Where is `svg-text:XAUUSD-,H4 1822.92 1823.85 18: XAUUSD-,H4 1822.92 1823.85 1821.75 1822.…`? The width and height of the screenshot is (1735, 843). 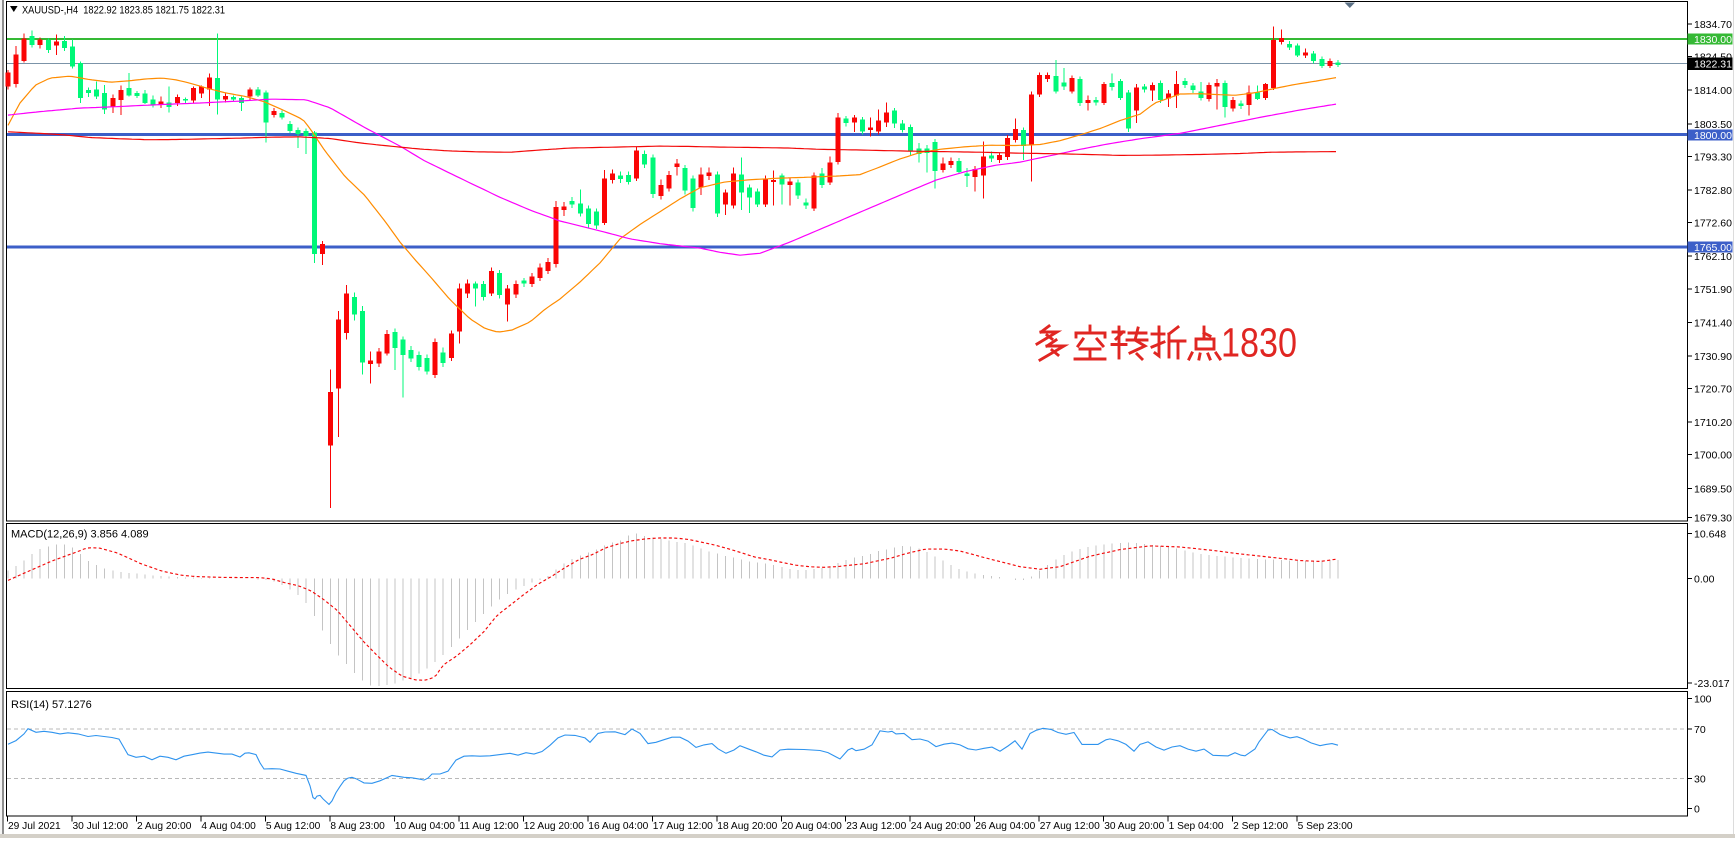
svg-text:XAUUSD-,H4 1822.92 1823.85 18: XAUUSD-,H4 1822.92 1823.85 1821.75 1822.… is located at coordinates (123, 11).